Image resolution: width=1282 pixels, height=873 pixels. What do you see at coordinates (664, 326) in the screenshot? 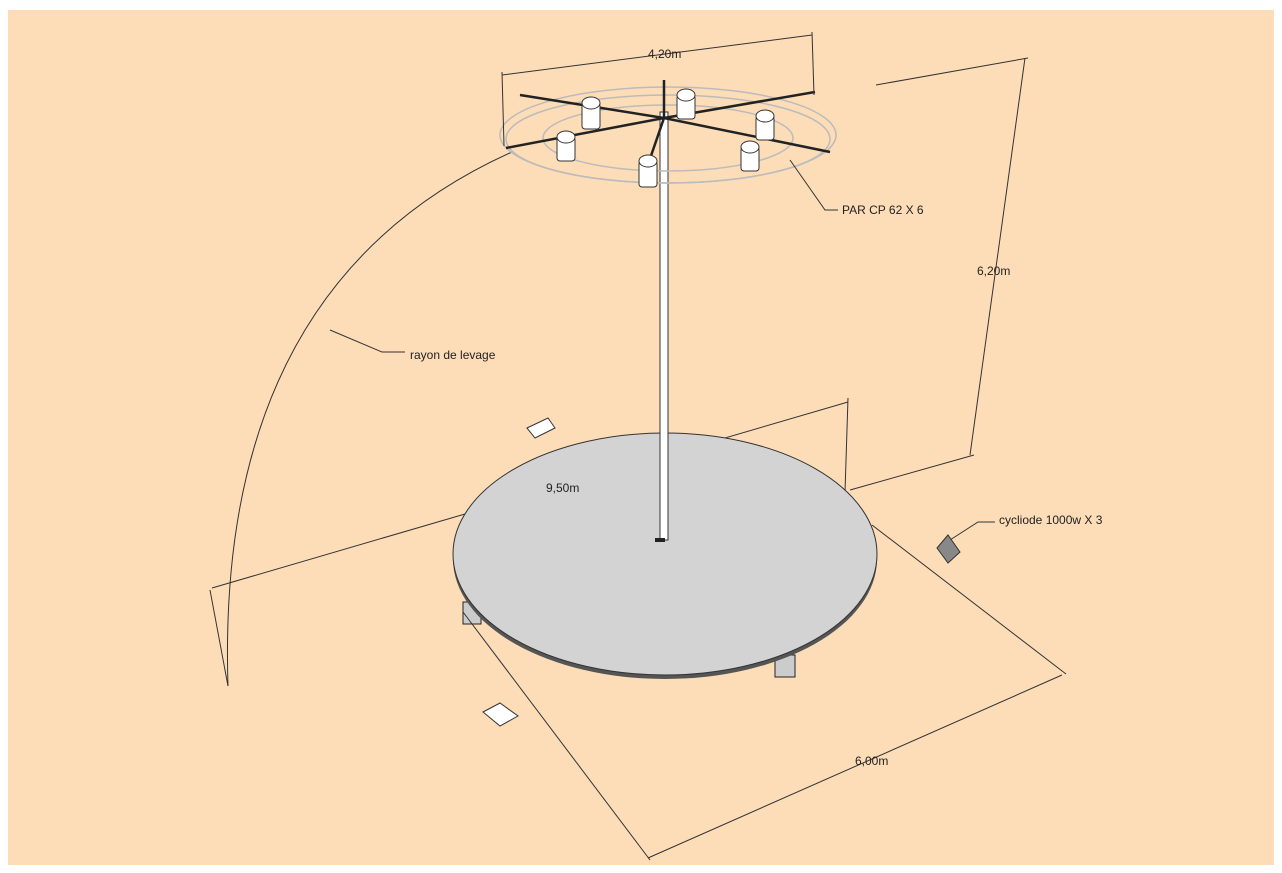
I see `mast` at bounding box center [664, 326].